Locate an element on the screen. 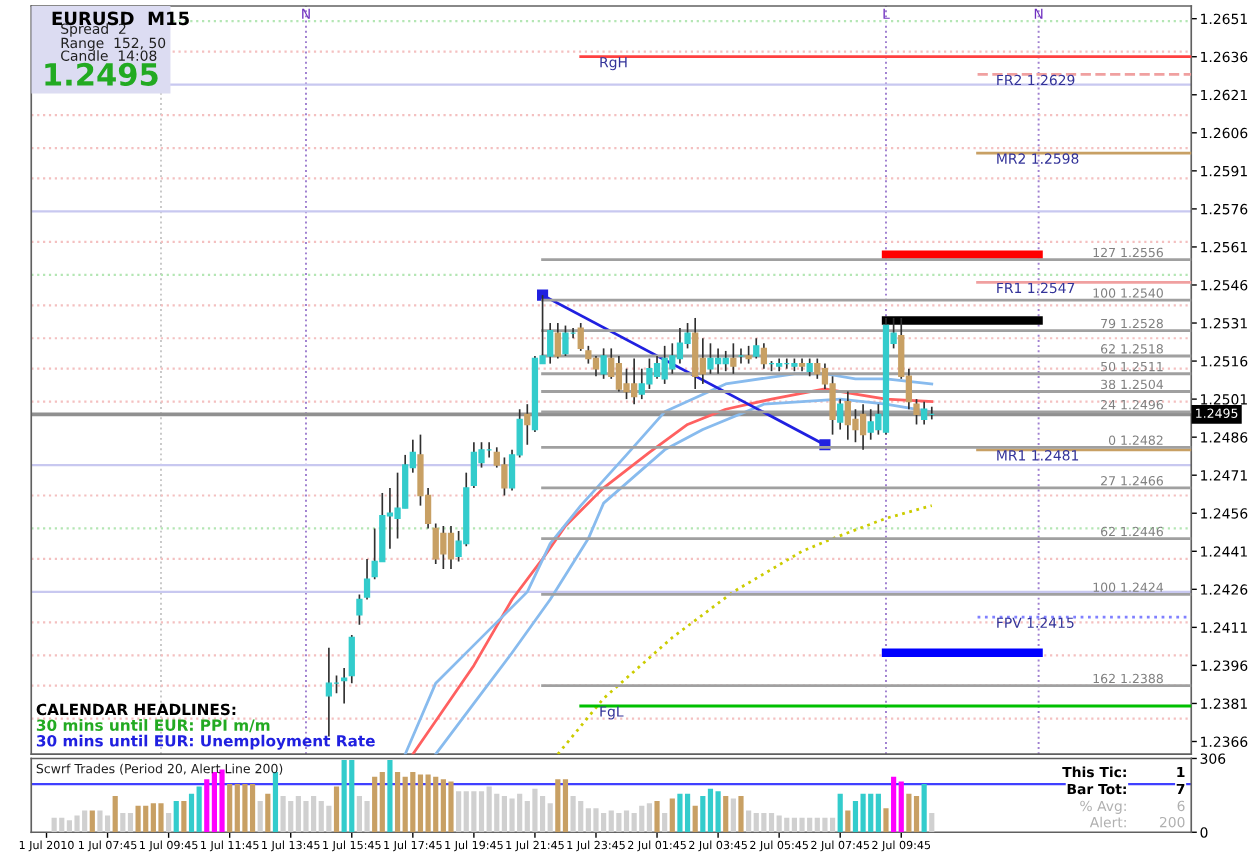  line-series is located at coordinates (745, 629).